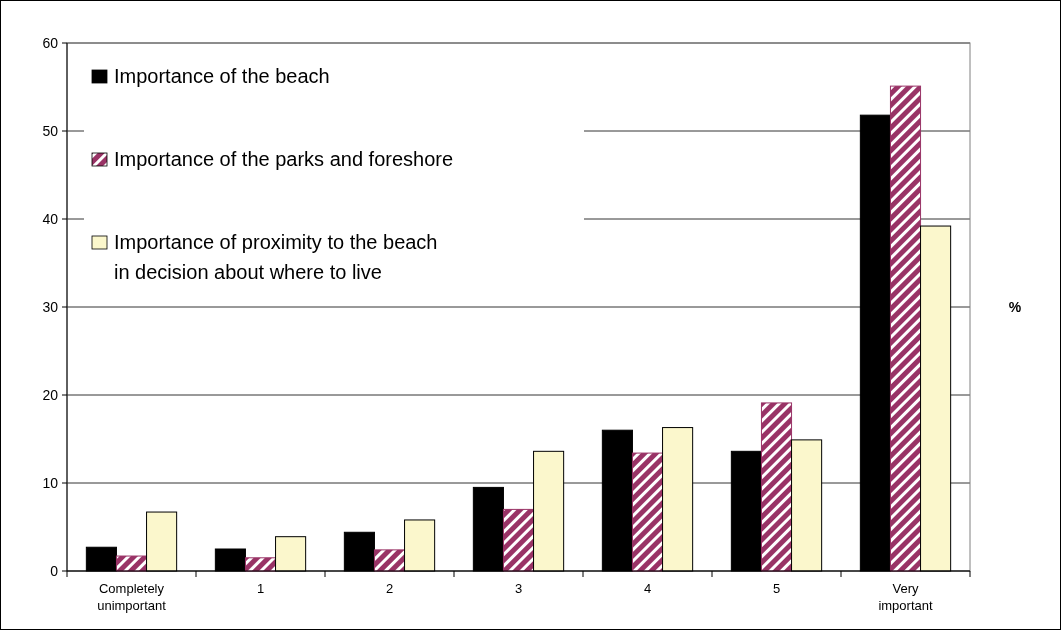  Describe the element at coordinates (50, 306) in the screenshot. I see `y-tick-label: 30` at that location.